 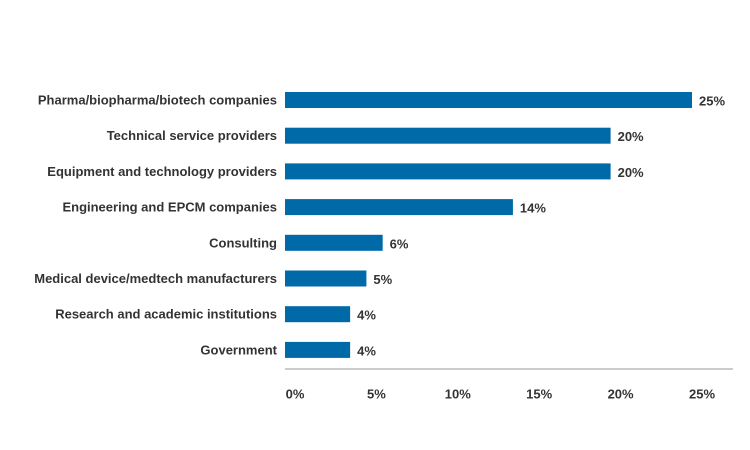 I want to click on x-tick-label: 10%, so click(x=458, y=394).